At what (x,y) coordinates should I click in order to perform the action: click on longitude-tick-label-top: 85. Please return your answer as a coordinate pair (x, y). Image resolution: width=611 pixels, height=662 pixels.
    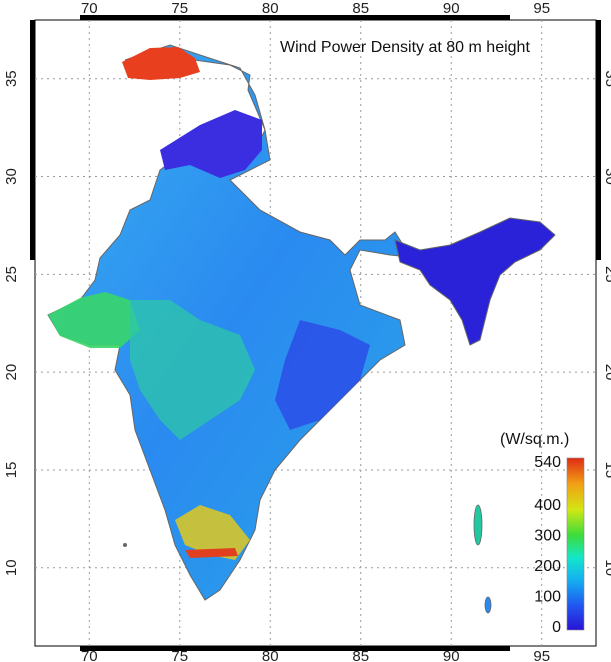
    Looking at the image, I should click on (360, 8).